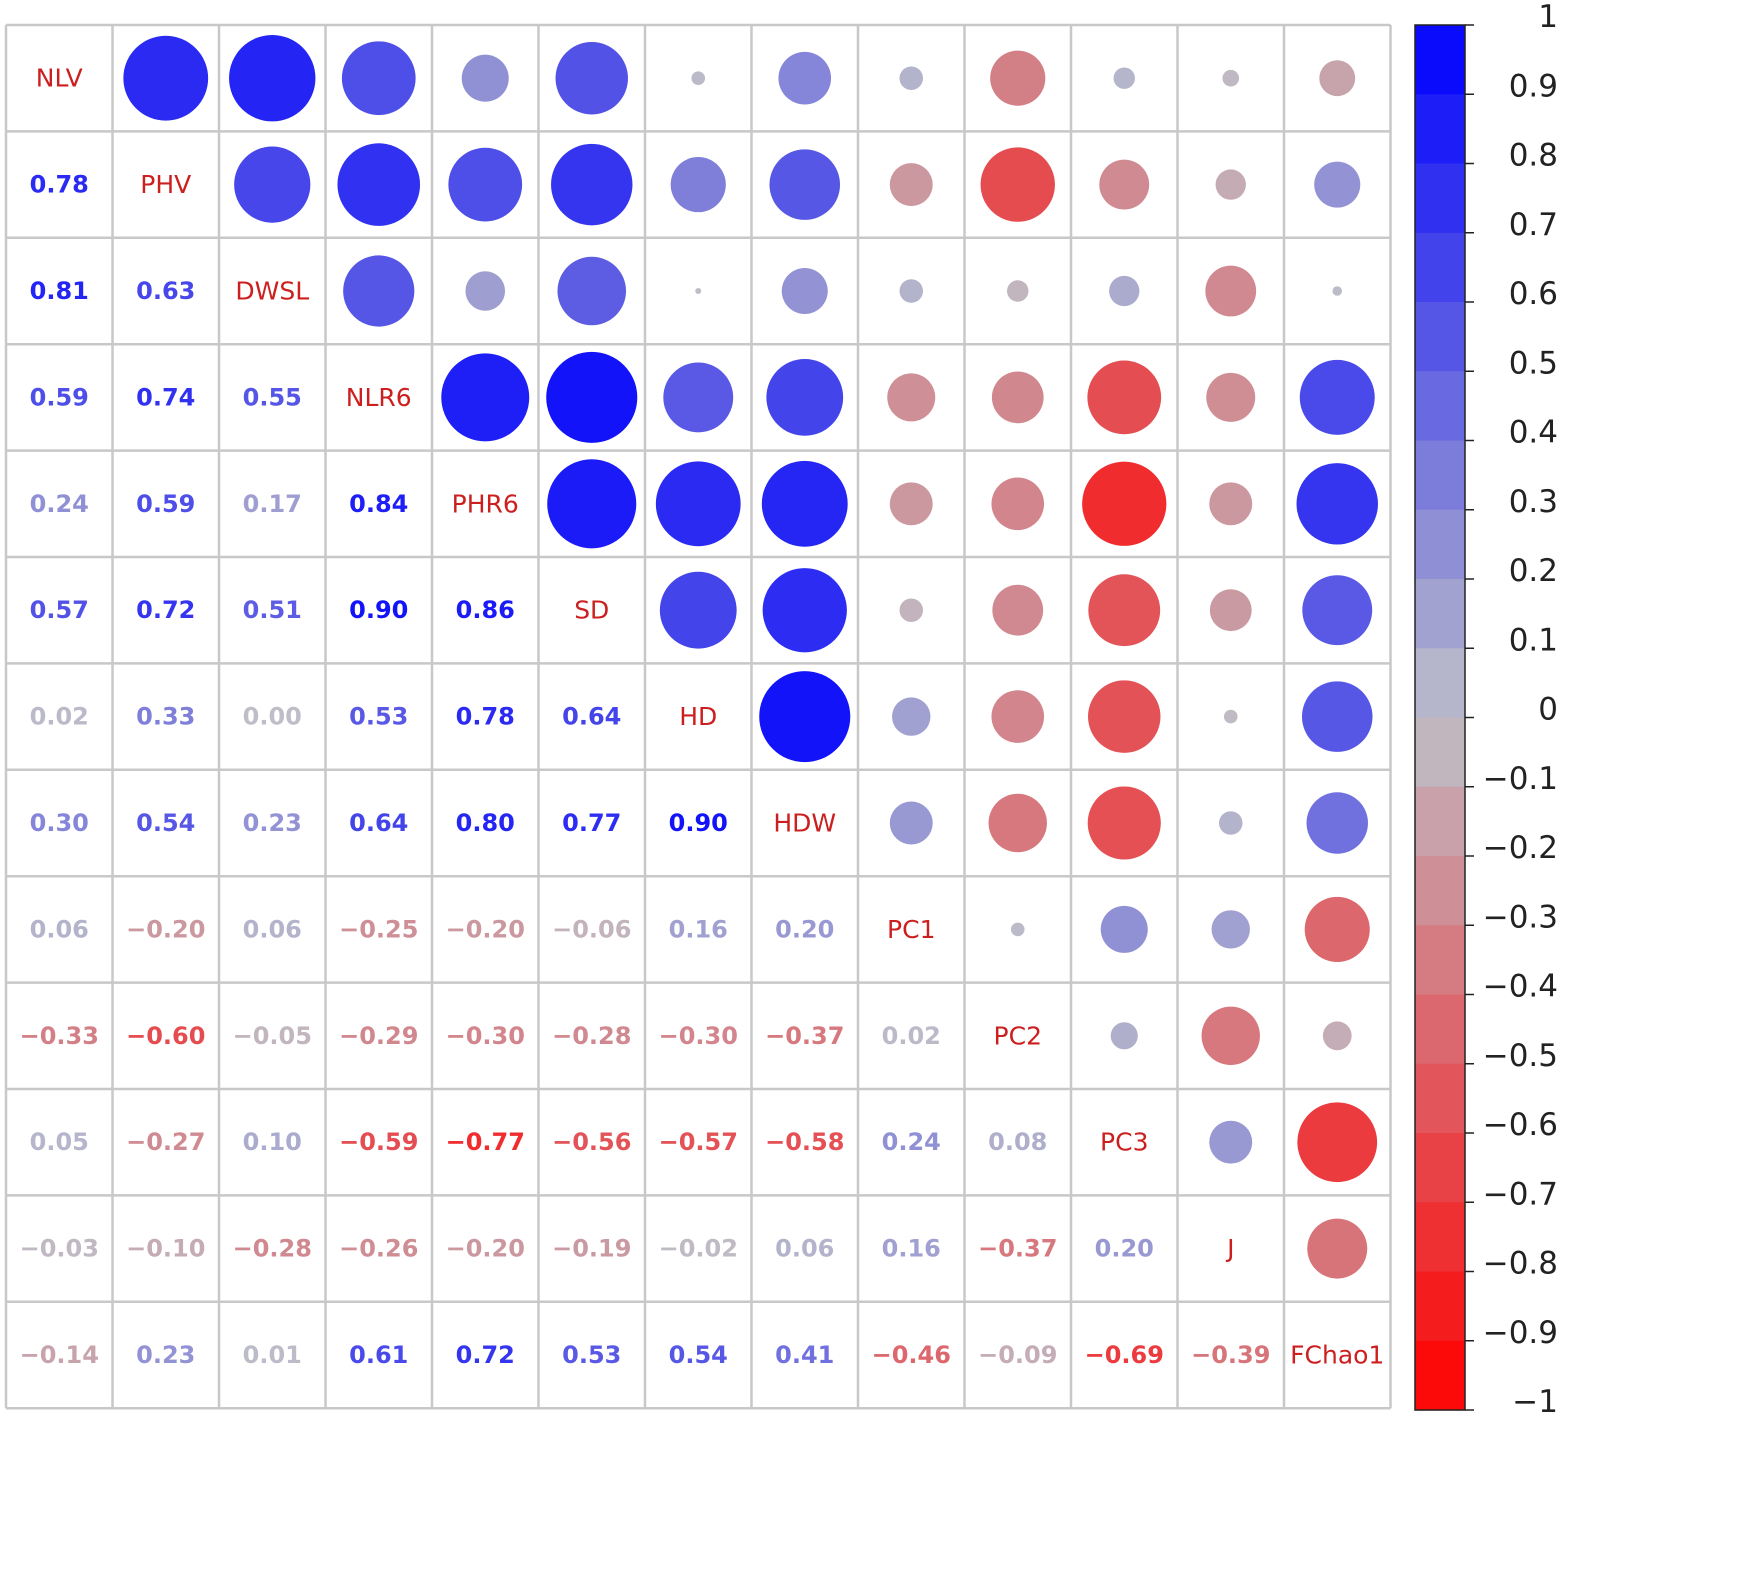  Describe the element at coordinates (272, 1249) in the screenshot. I see `correlation-value-j-dwsl: −0.28` at that location.